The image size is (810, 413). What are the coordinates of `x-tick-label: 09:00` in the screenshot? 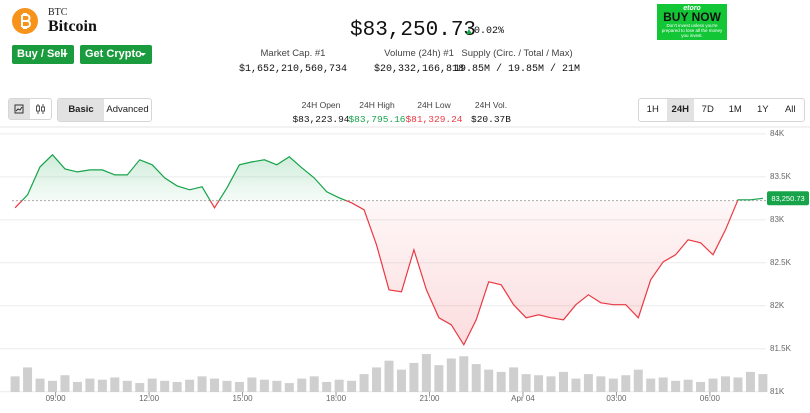 It's located at (56, 398).